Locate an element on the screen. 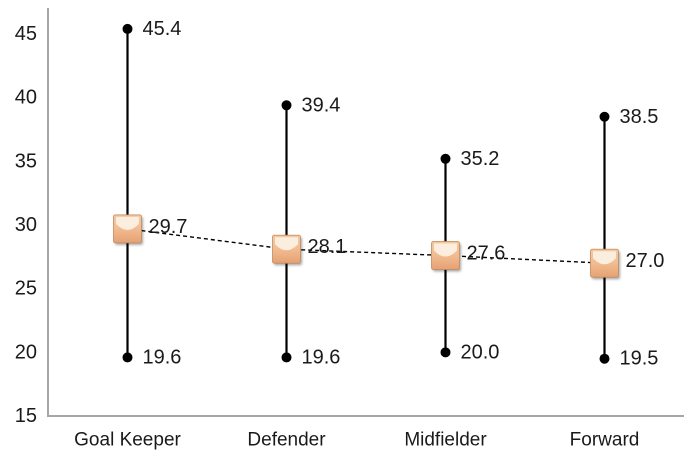 Image resolution: width=700 pixels, height=457 pixels. low-value-label-midfielder: 20.0 is located at coordinates (480, 352).